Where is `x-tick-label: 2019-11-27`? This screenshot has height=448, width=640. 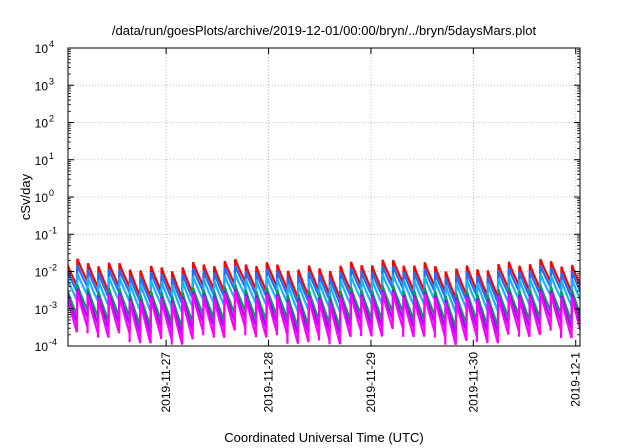
x-tick-label: 2019-11-27 is located at coordinates (166, 382).